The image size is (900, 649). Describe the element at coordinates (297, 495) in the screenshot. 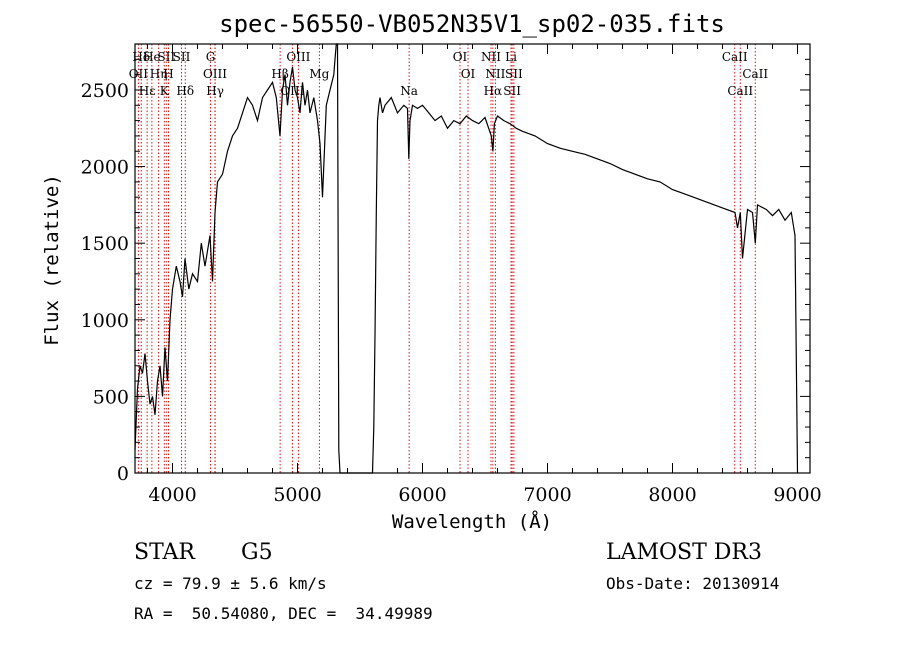

I see `x-tick-label: 5000` at that location.